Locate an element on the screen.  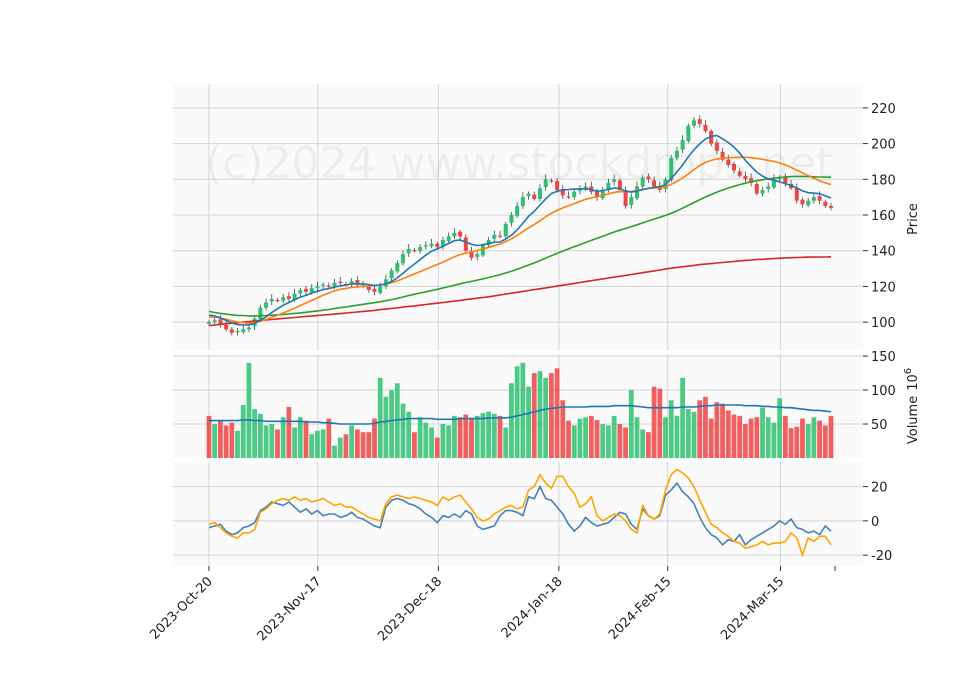
y-tick-label: 220 is located at coordinates (883, 109).